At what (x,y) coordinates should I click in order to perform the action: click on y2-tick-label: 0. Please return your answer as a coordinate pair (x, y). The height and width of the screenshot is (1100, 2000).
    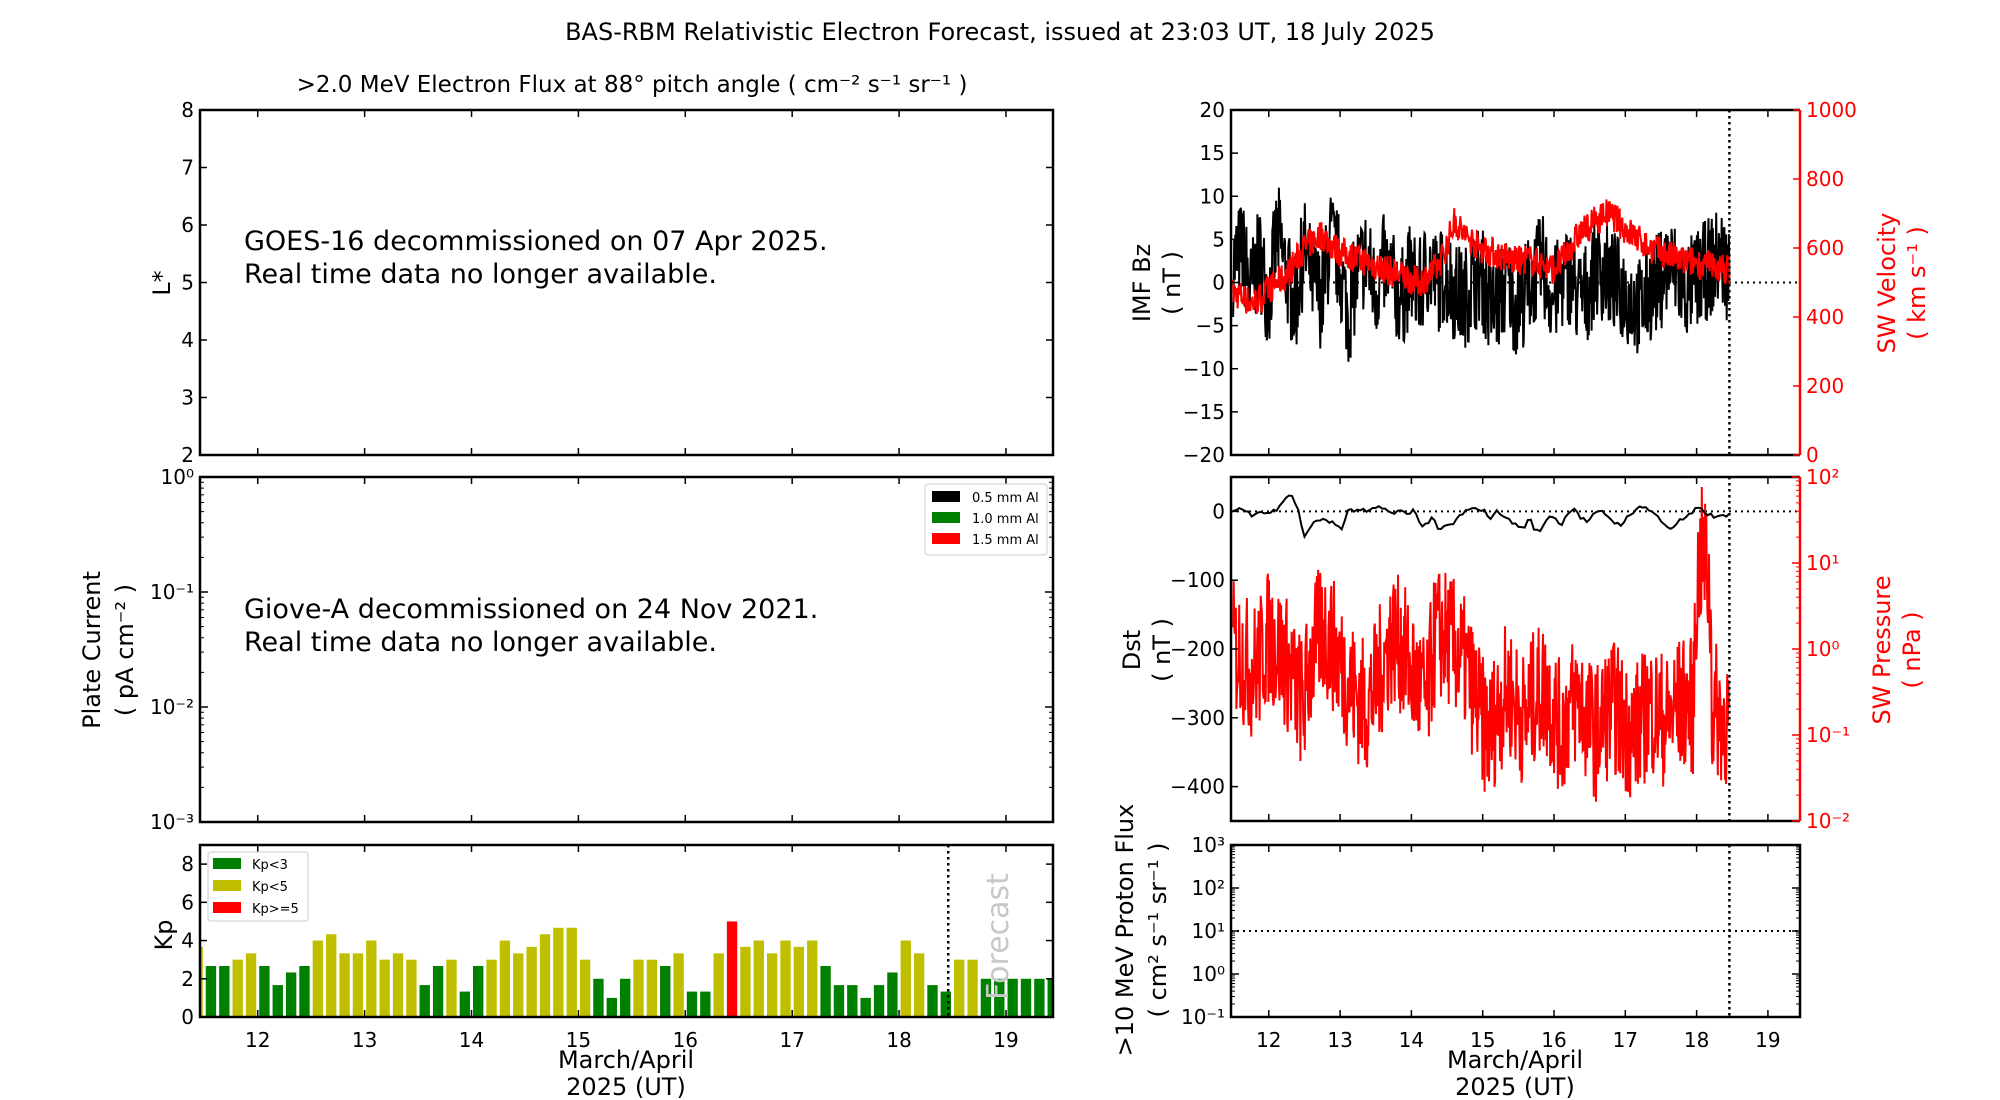
    Looking at the image, I should click on (1812, 455).